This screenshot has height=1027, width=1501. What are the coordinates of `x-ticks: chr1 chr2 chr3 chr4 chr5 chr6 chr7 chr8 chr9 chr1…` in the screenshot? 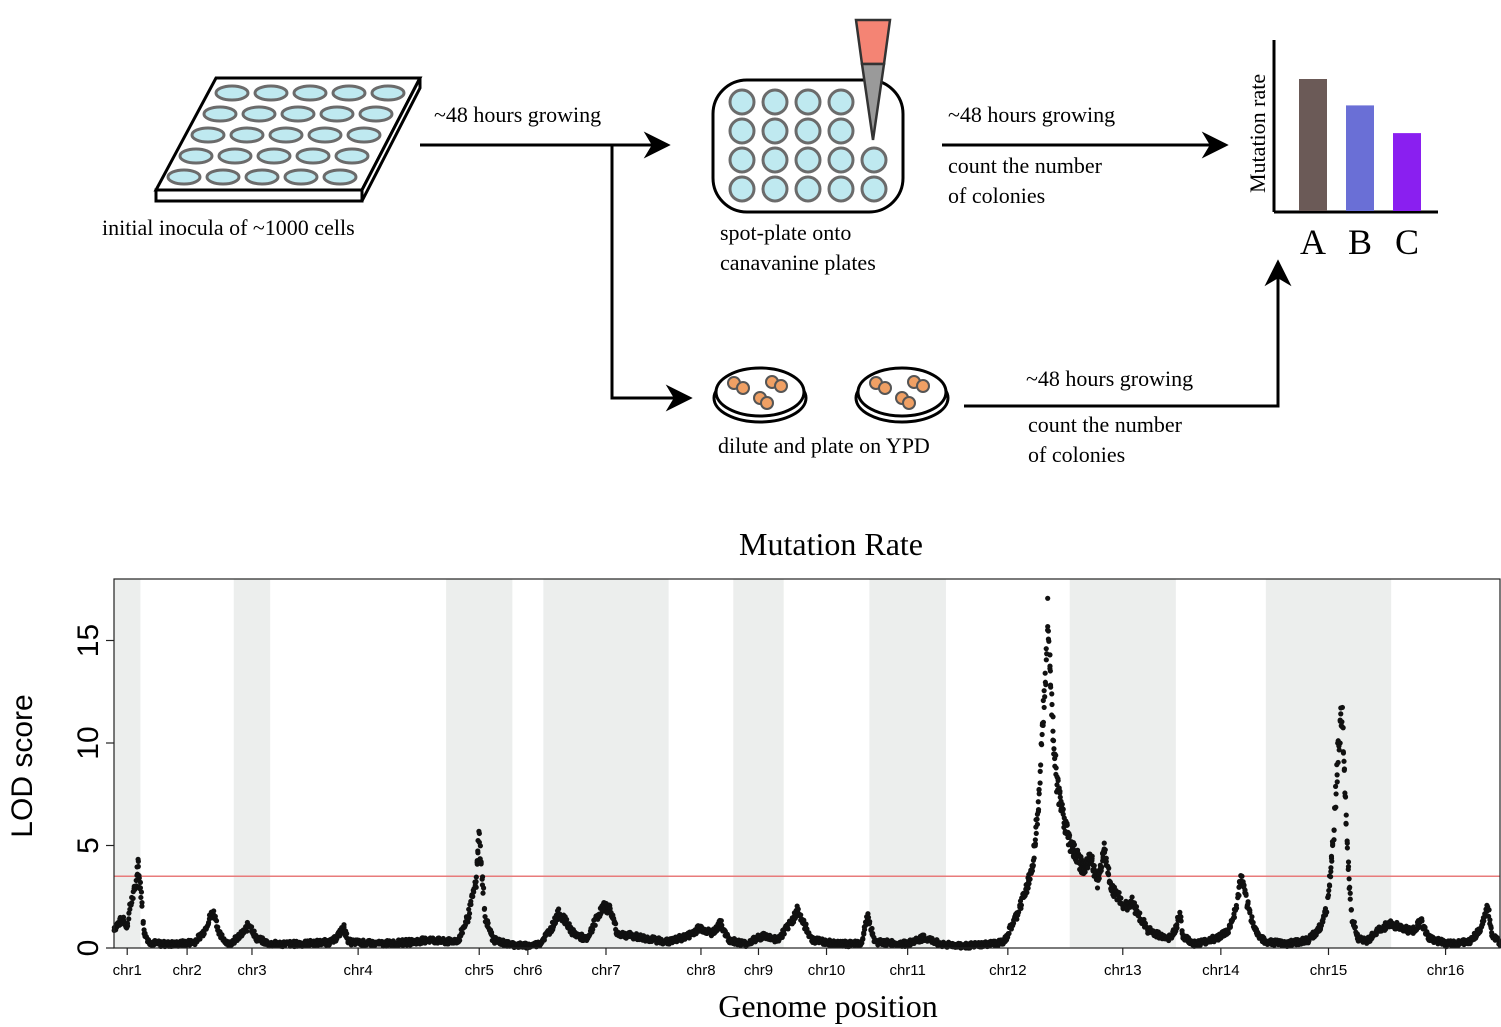 It's located at (789, 963).